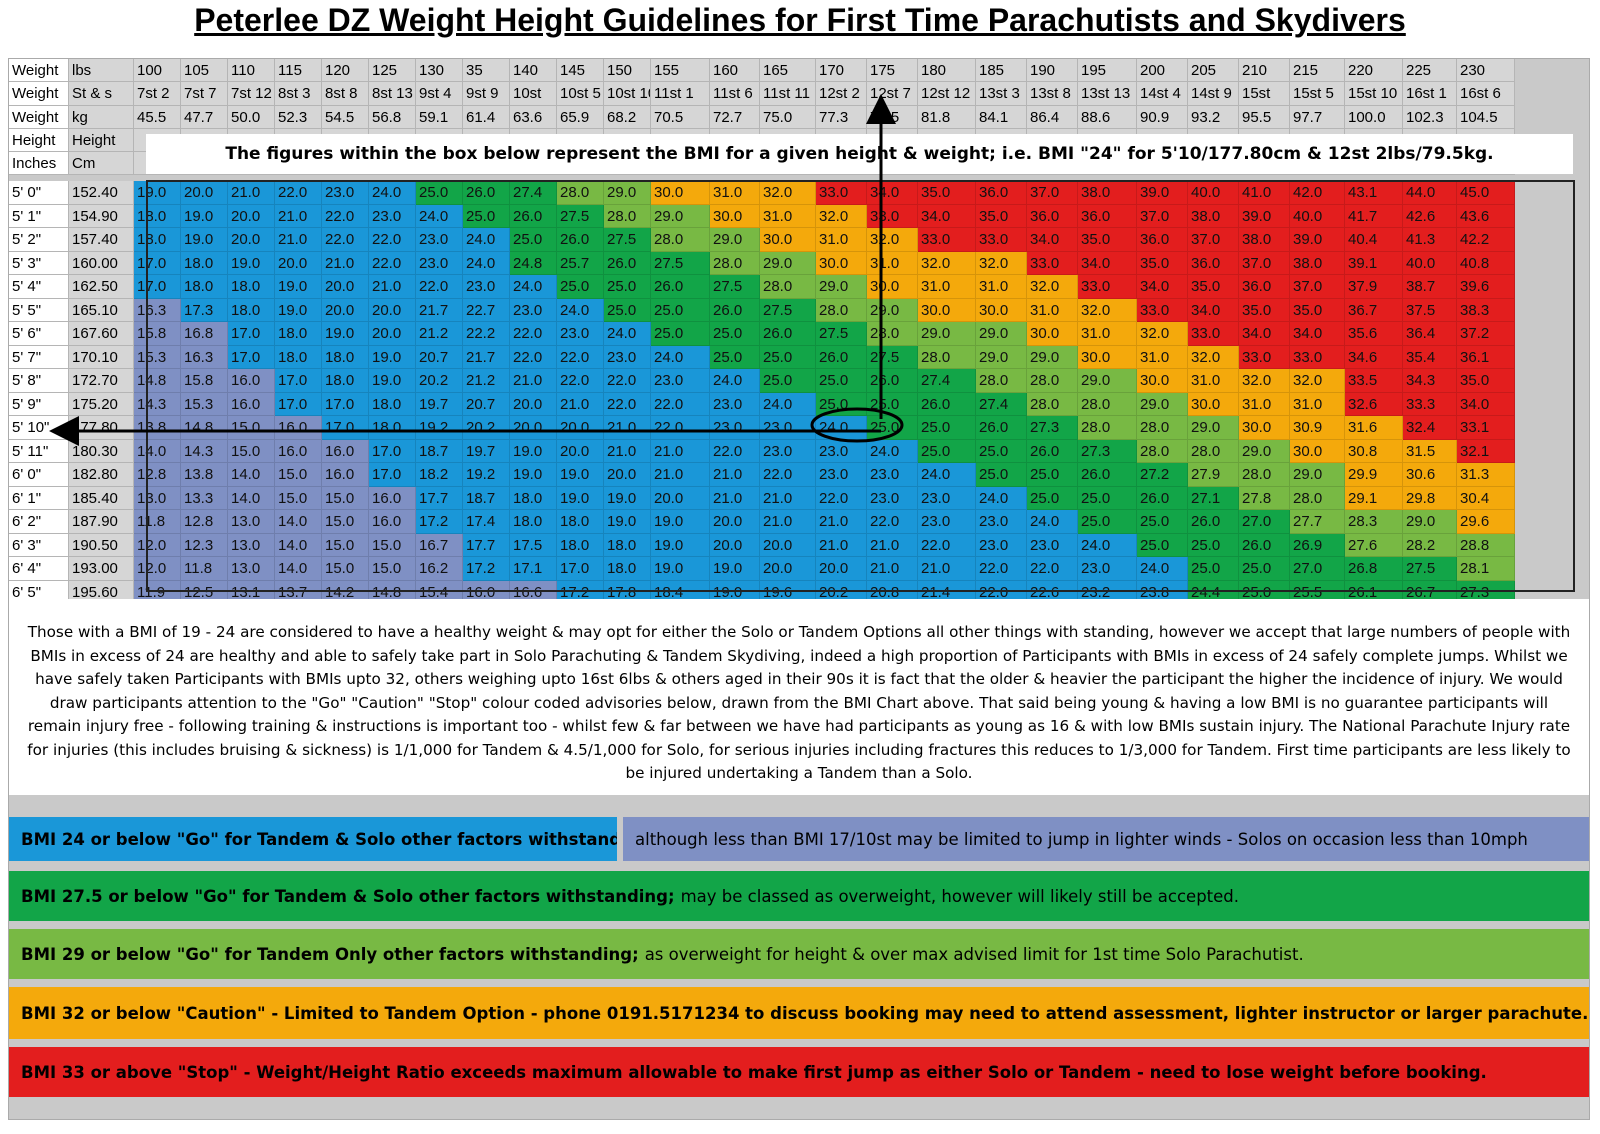  I want to click on bmi-value-cell: 15.0, so click(345, 498).